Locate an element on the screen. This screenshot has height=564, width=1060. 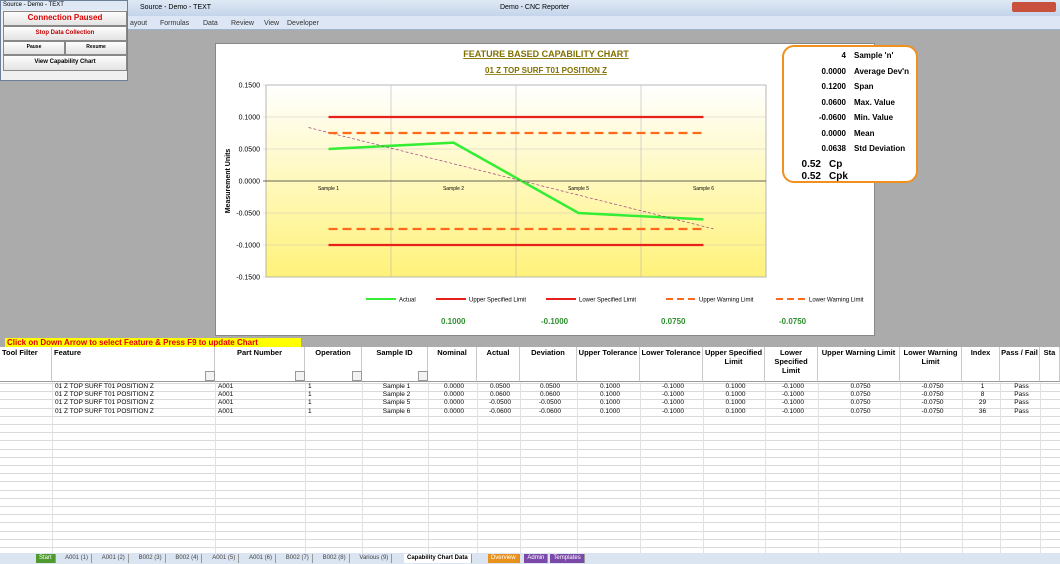
legend-label: Lower Warning Limit is located at coordinates (836, 301).